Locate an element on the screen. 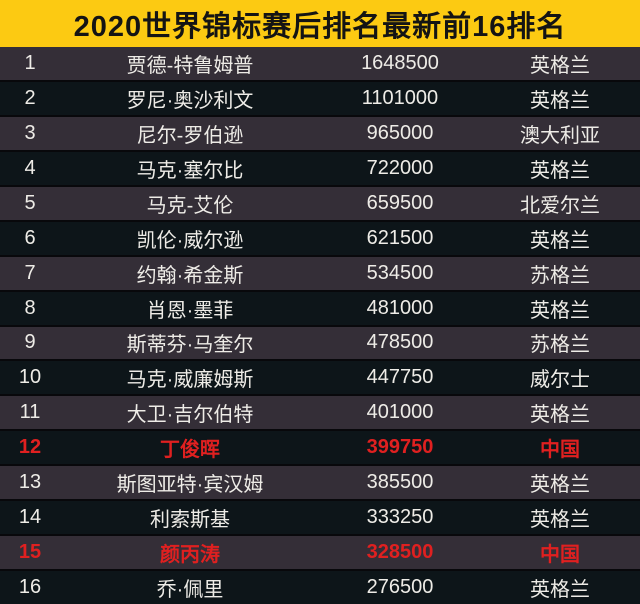  rank-cell: 9 is located at coordinates (30, 342).